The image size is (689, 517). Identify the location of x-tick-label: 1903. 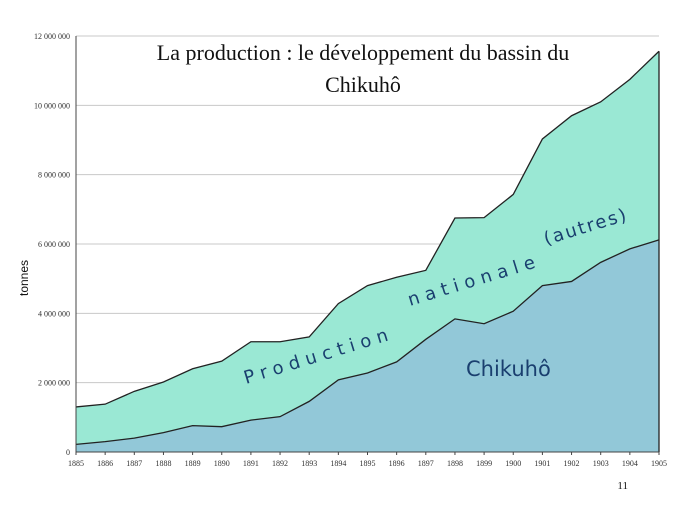
(601, 463).